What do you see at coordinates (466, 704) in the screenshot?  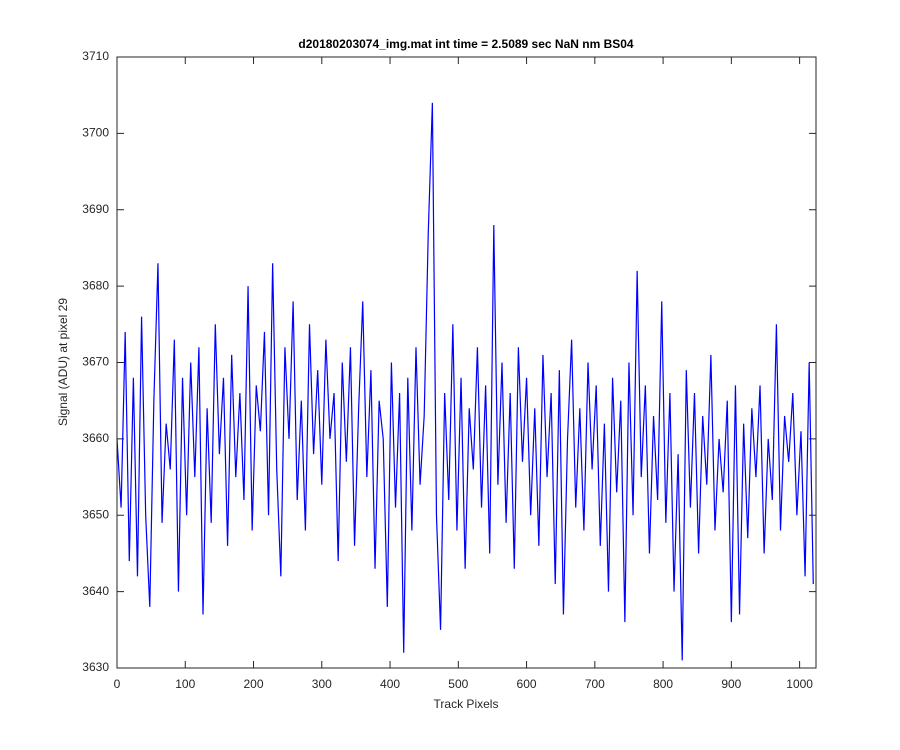 I see `x-axis-label: Track Pixels` at bounding box center [466, 704].